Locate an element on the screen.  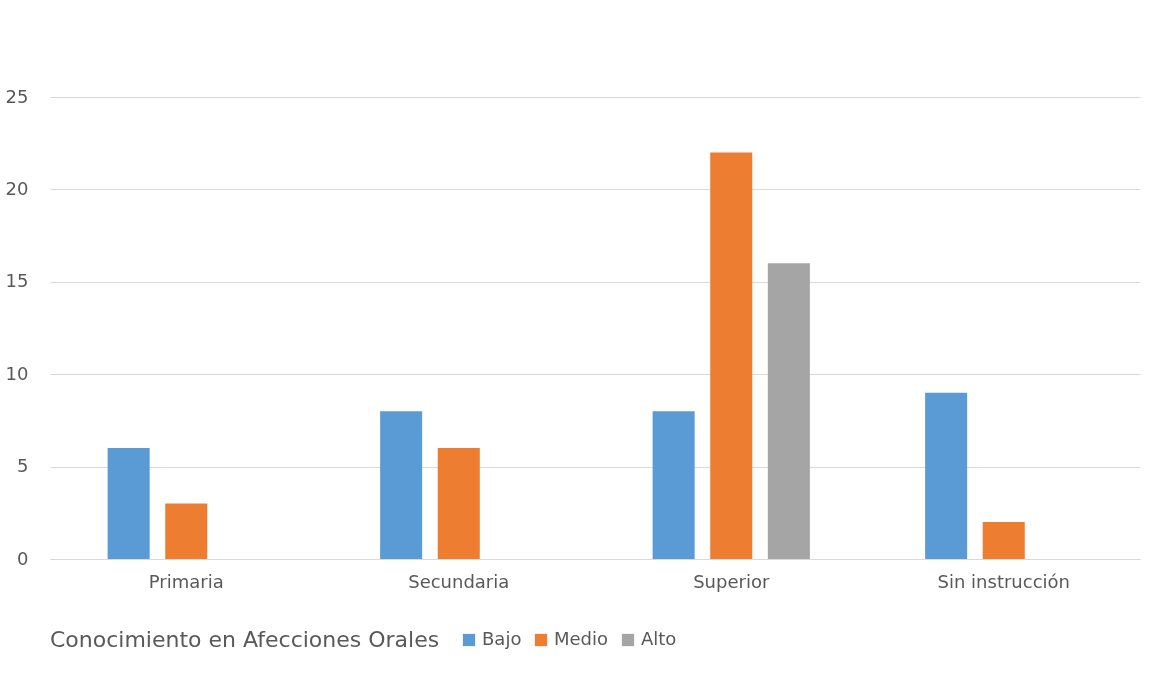
y-tick-label: 20 is located at coordinates (17, 188).